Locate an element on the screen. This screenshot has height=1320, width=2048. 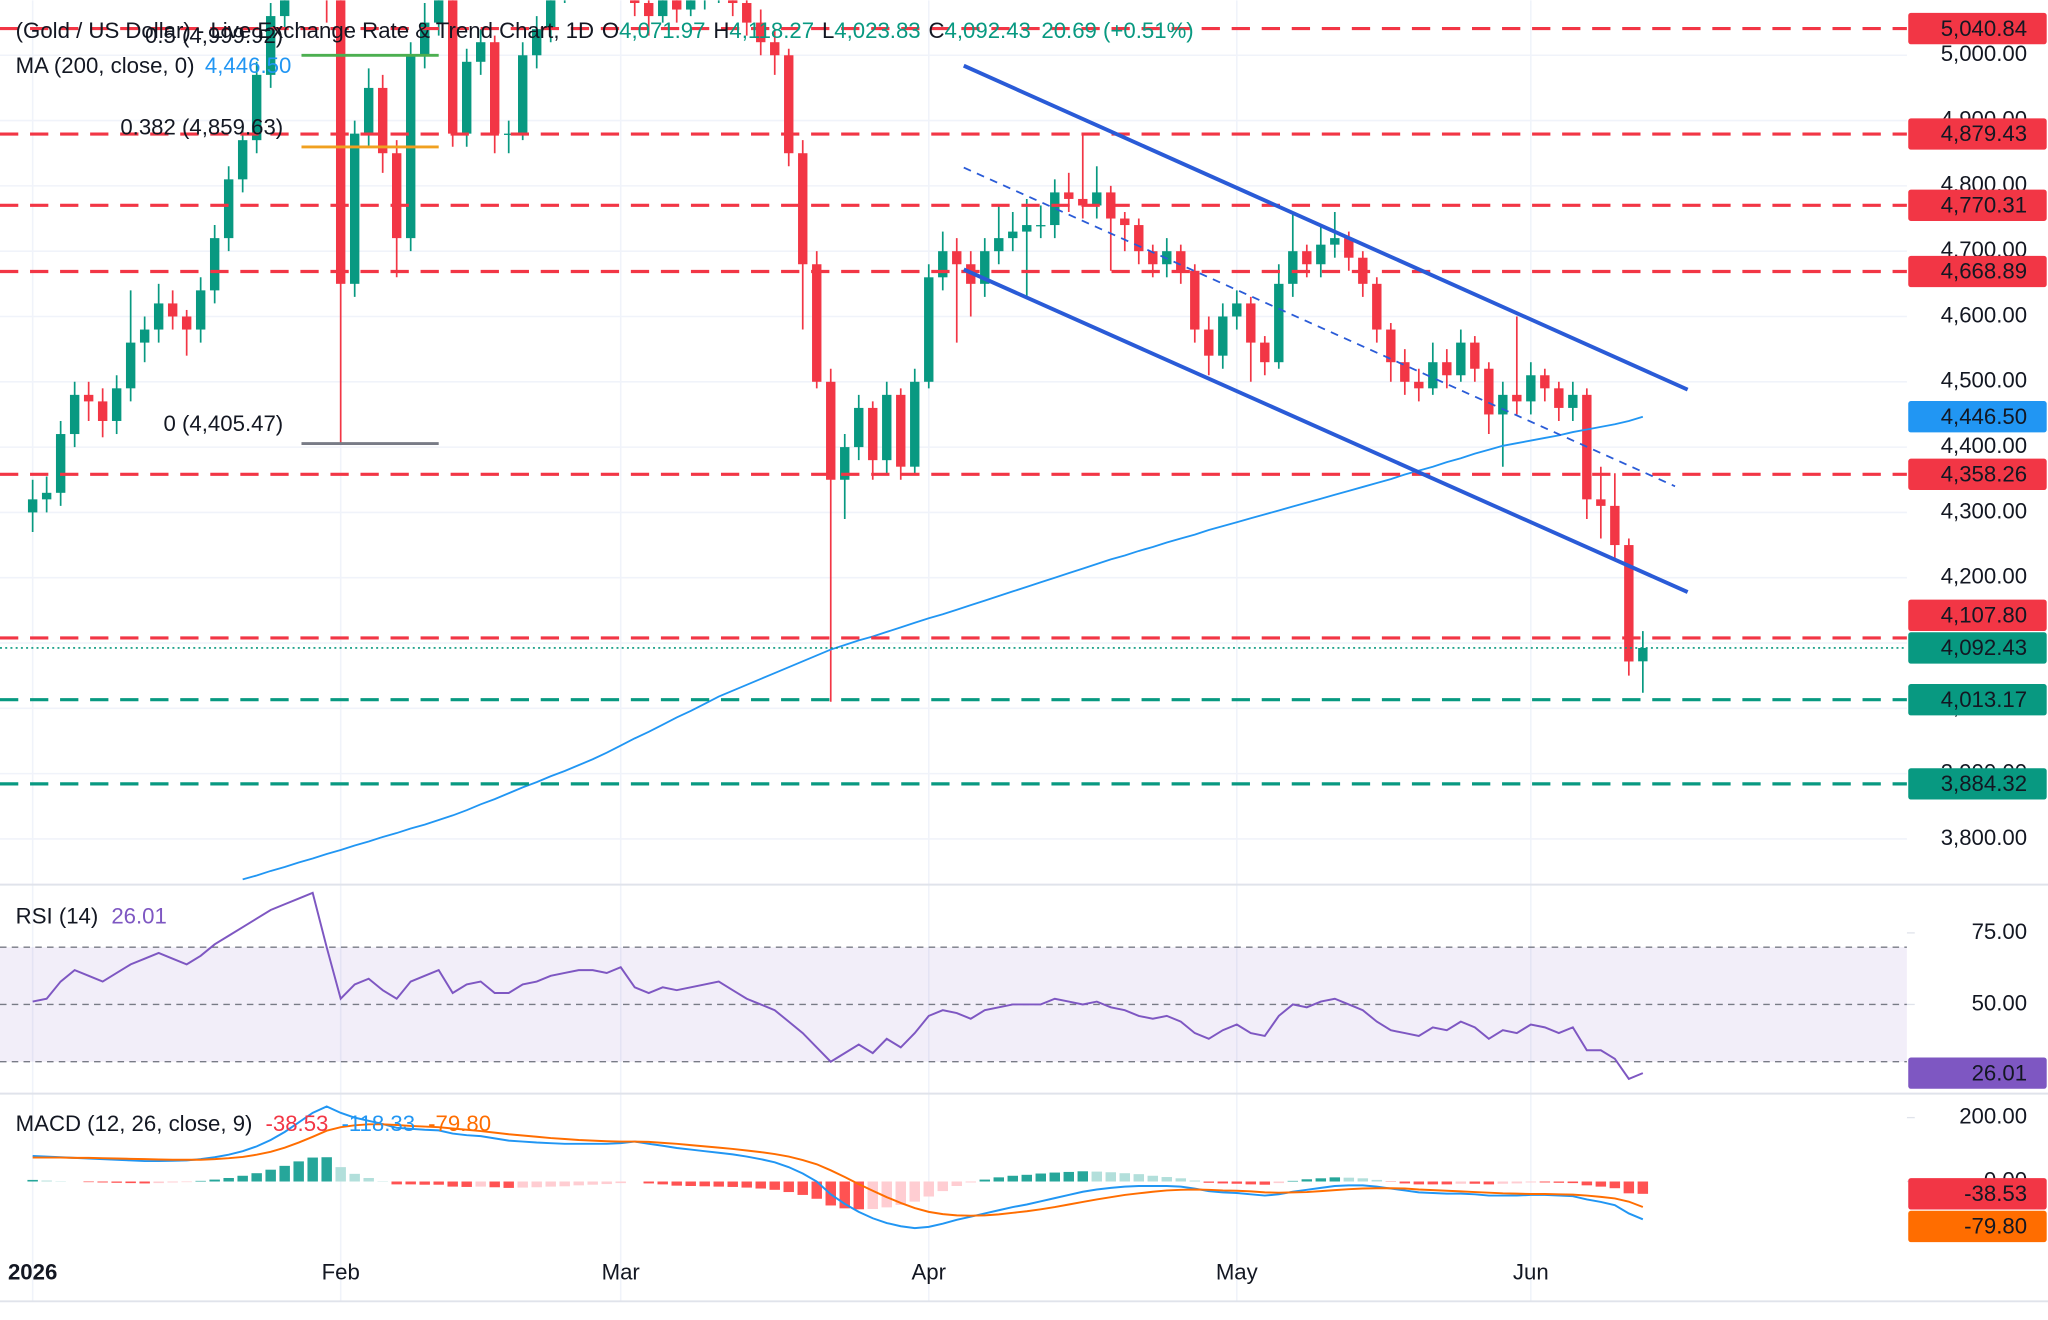
legend-value: 4,023.83 is located at coordinates (877, 30).